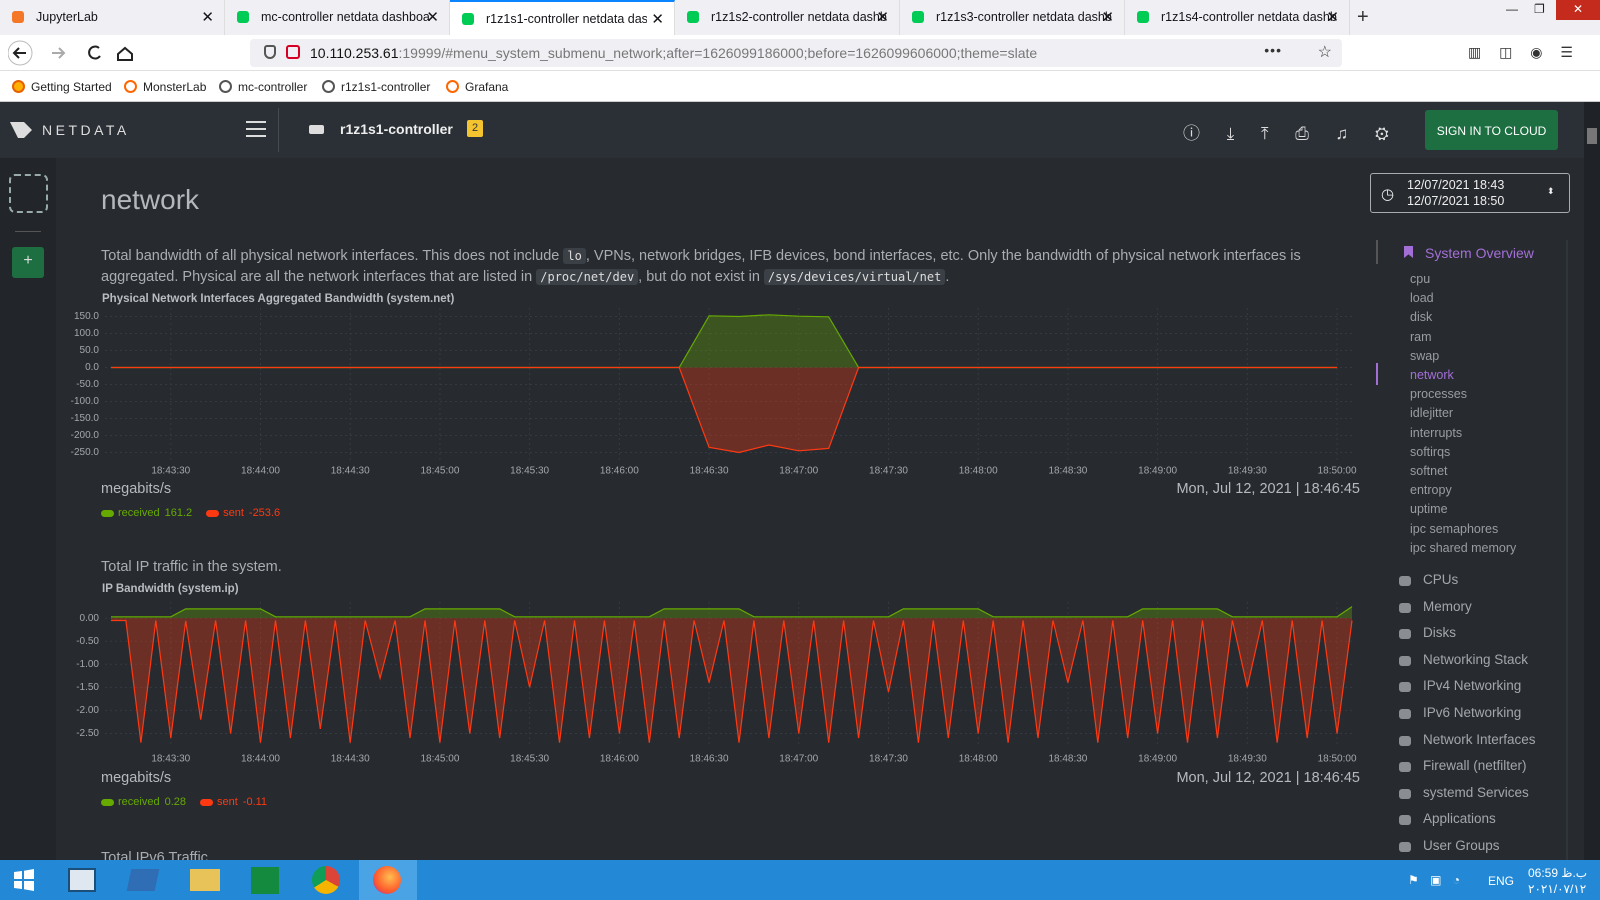 Image resolution: width=1600 pixels, height=900 pixels. What do you see at coordinates (1237, 17) in the screenshot?
I see `tab: r1z1s4-controller netdata dashb ✕` at bounding box center [1237, 17].